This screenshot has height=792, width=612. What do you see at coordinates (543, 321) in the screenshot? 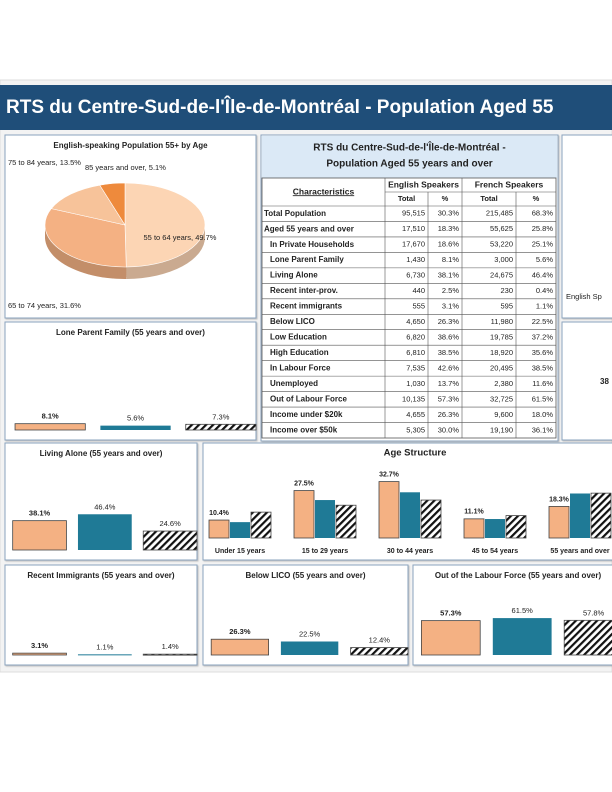
I see `cell: 22.5%` at bounding box center [543, 321].